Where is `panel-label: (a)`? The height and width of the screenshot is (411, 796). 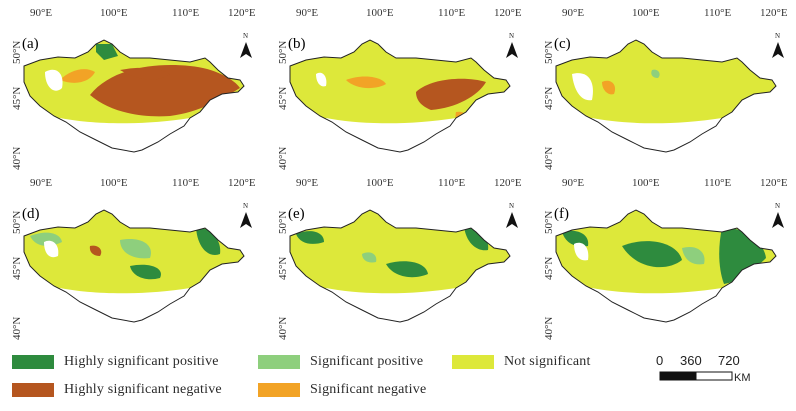
panel-label: (a) is located at coordinates (30, 44).